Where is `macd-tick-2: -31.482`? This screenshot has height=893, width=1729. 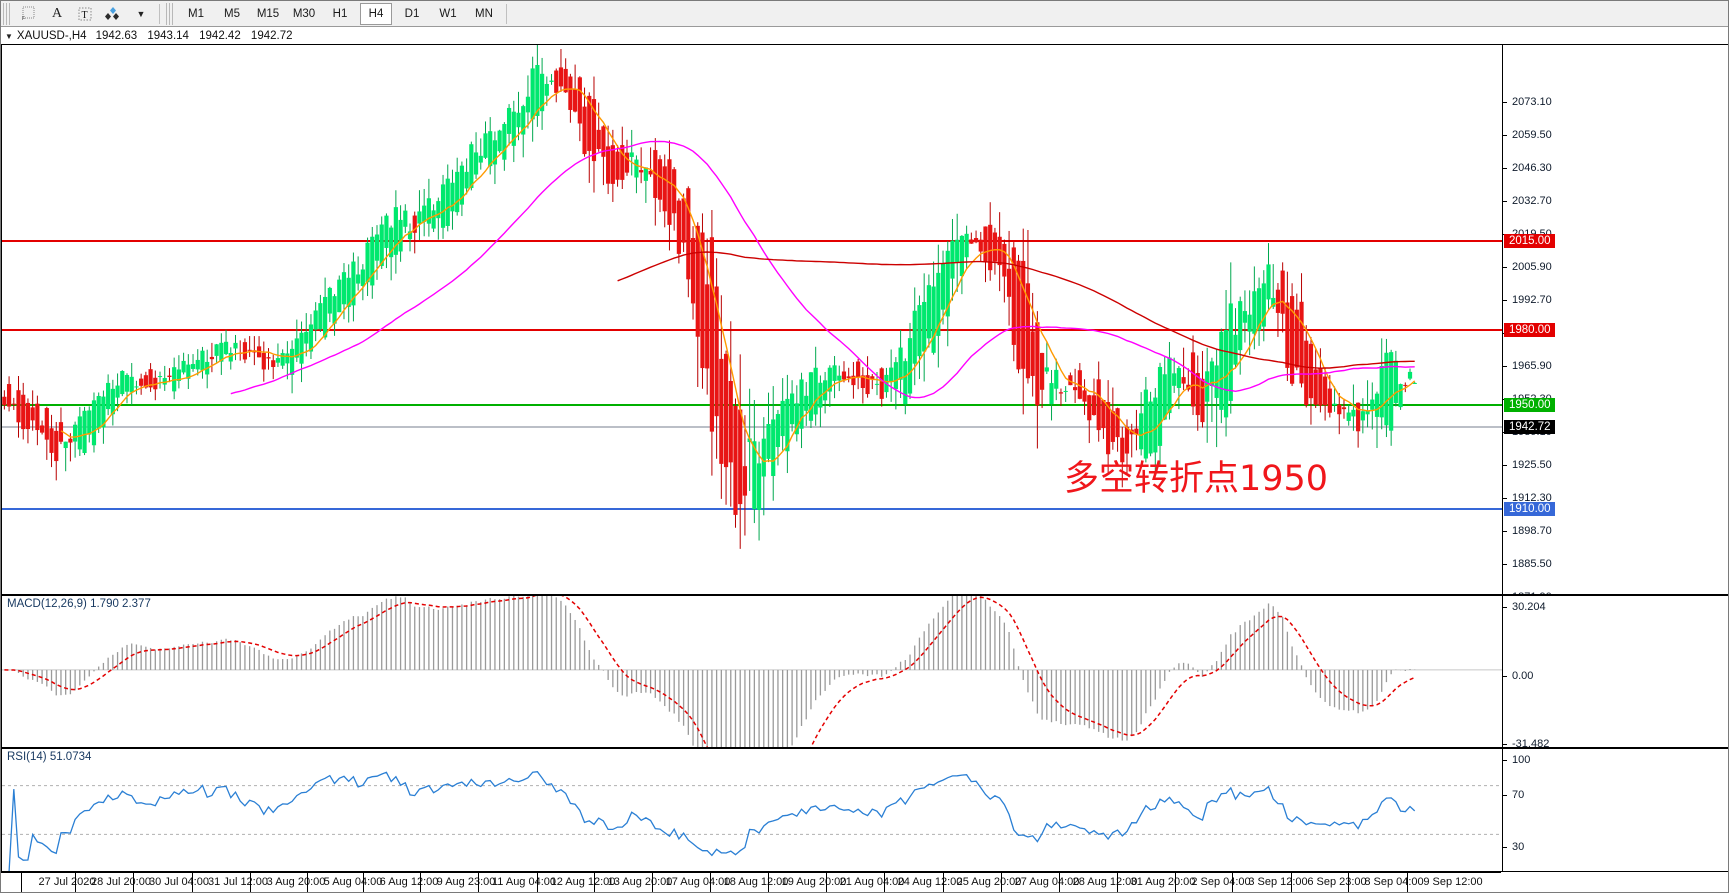
macd-tick-2: -31.482 is located at coordinates (1526, 742).